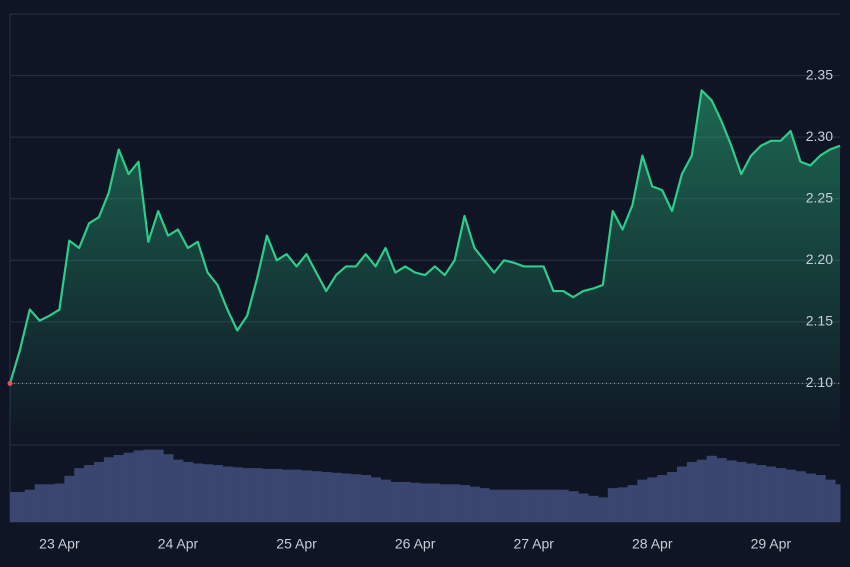  I want to click on y-tick-label: 2.25, so click(819, 197).